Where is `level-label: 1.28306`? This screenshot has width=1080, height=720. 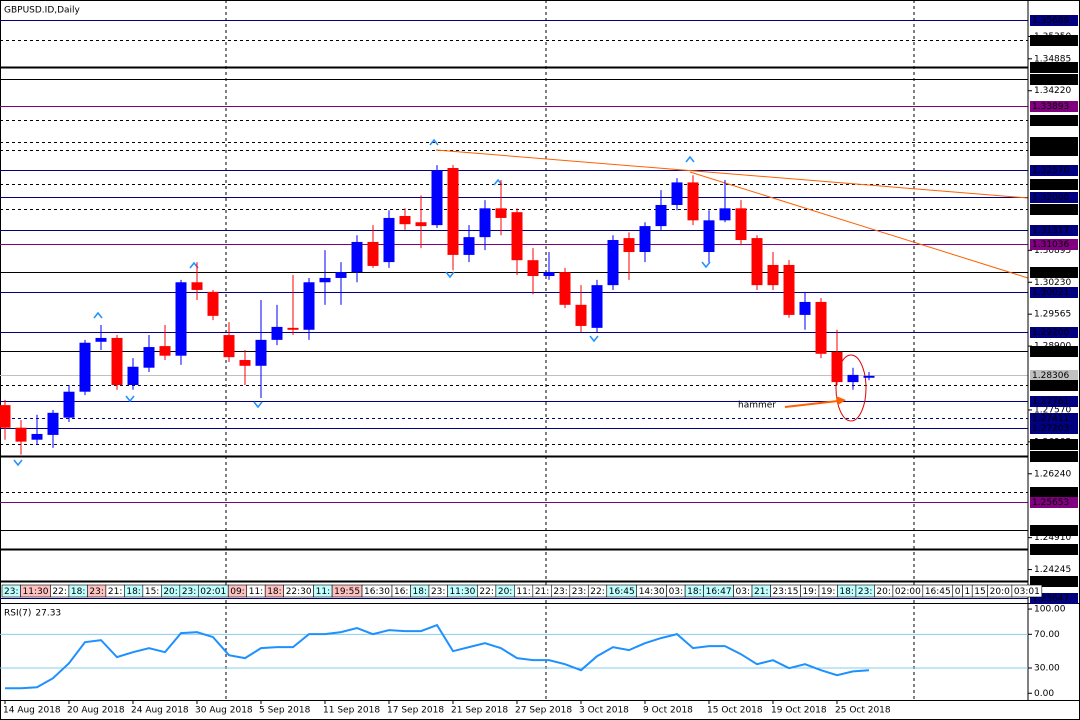
level-label: 1.28306 is located at coordinates (1050, 376).